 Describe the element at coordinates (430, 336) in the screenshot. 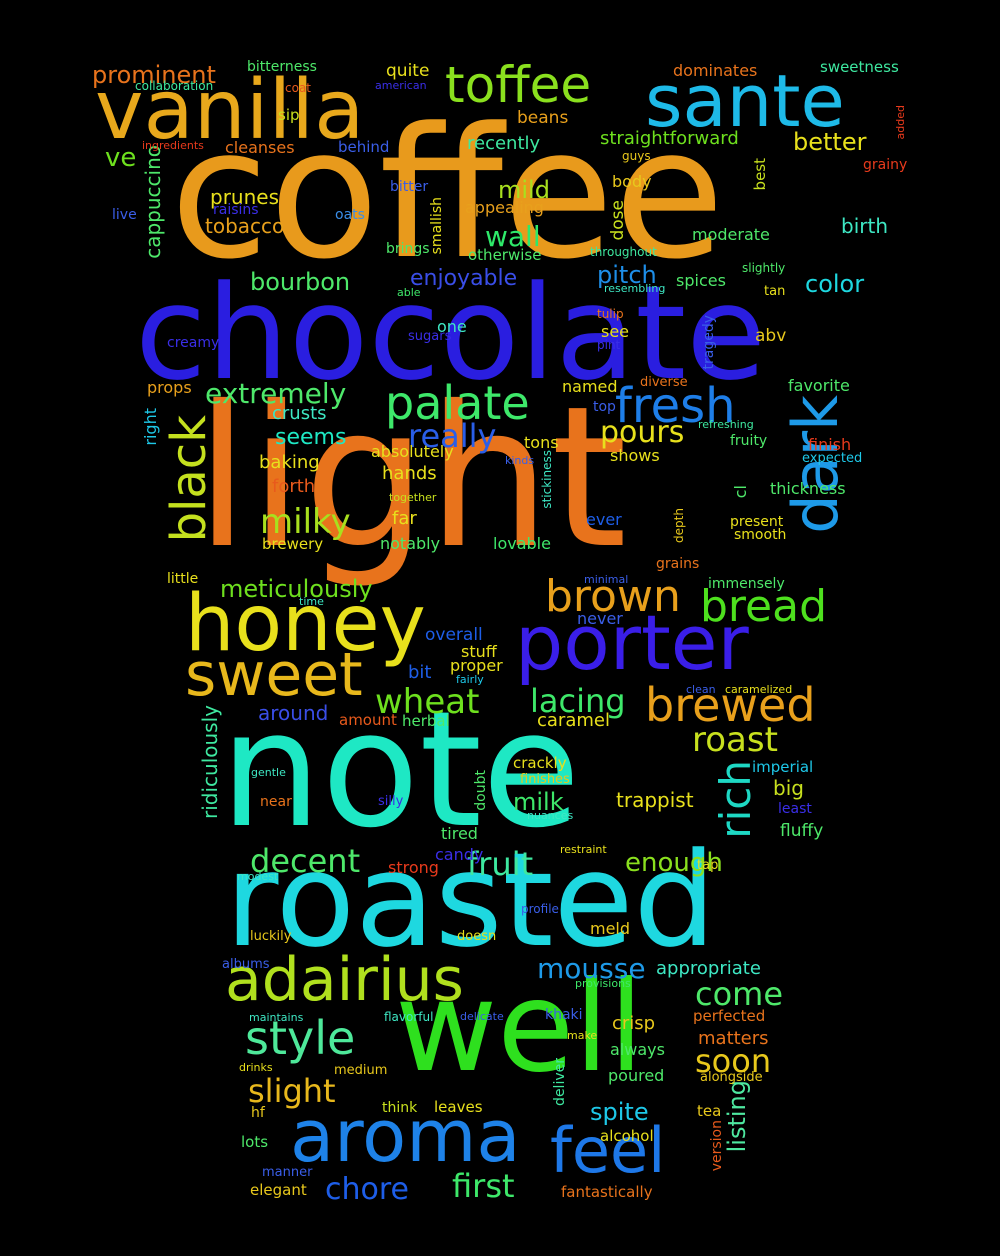

I see `word-sugars: sugars` at that location.